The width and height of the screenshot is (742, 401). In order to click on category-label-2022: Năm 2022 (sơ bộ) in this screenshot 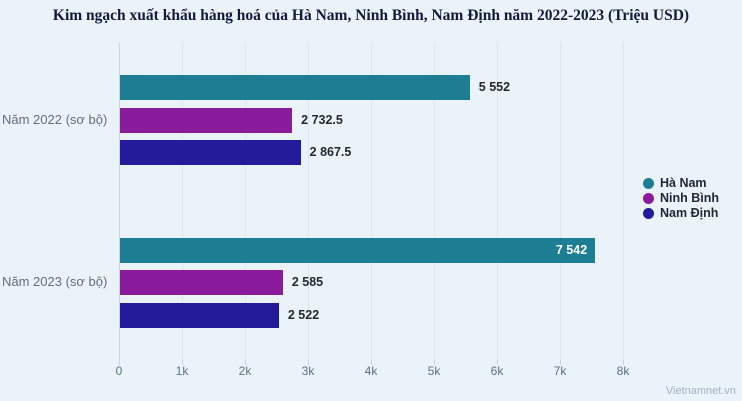, I will do `click(55, 119)`.